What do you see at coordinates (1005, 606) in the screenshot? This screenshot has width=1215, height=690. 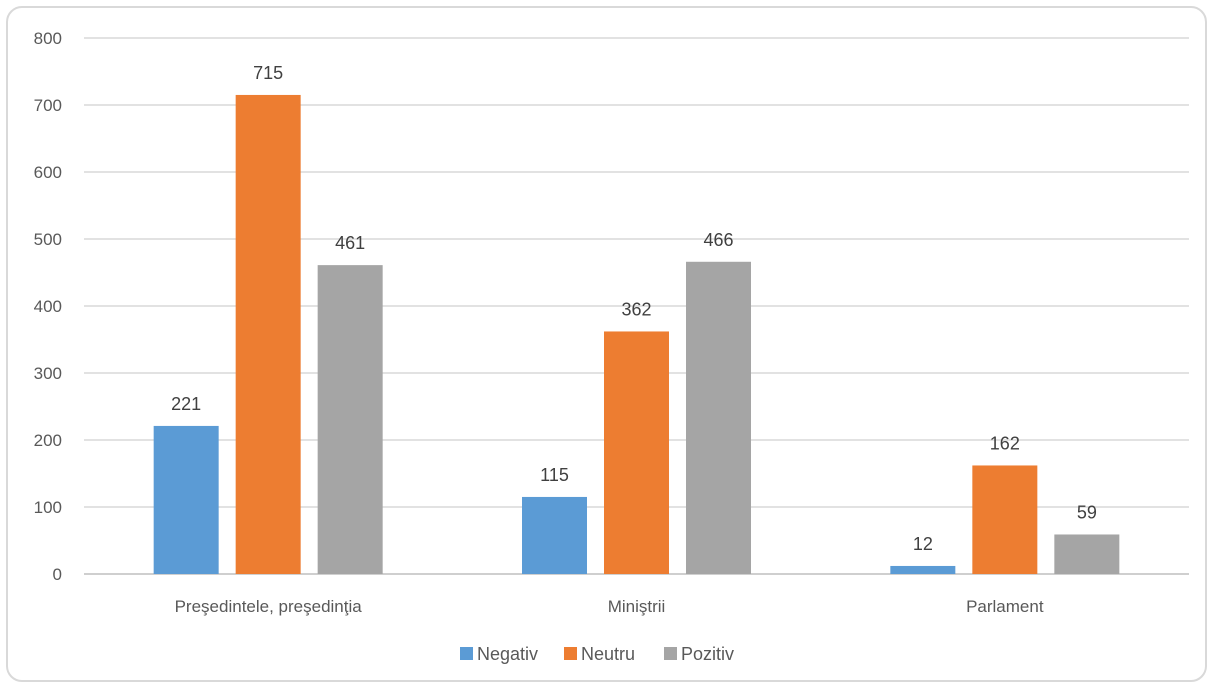 I see `category-label: Parlament` at bounding box center [1005, 606].